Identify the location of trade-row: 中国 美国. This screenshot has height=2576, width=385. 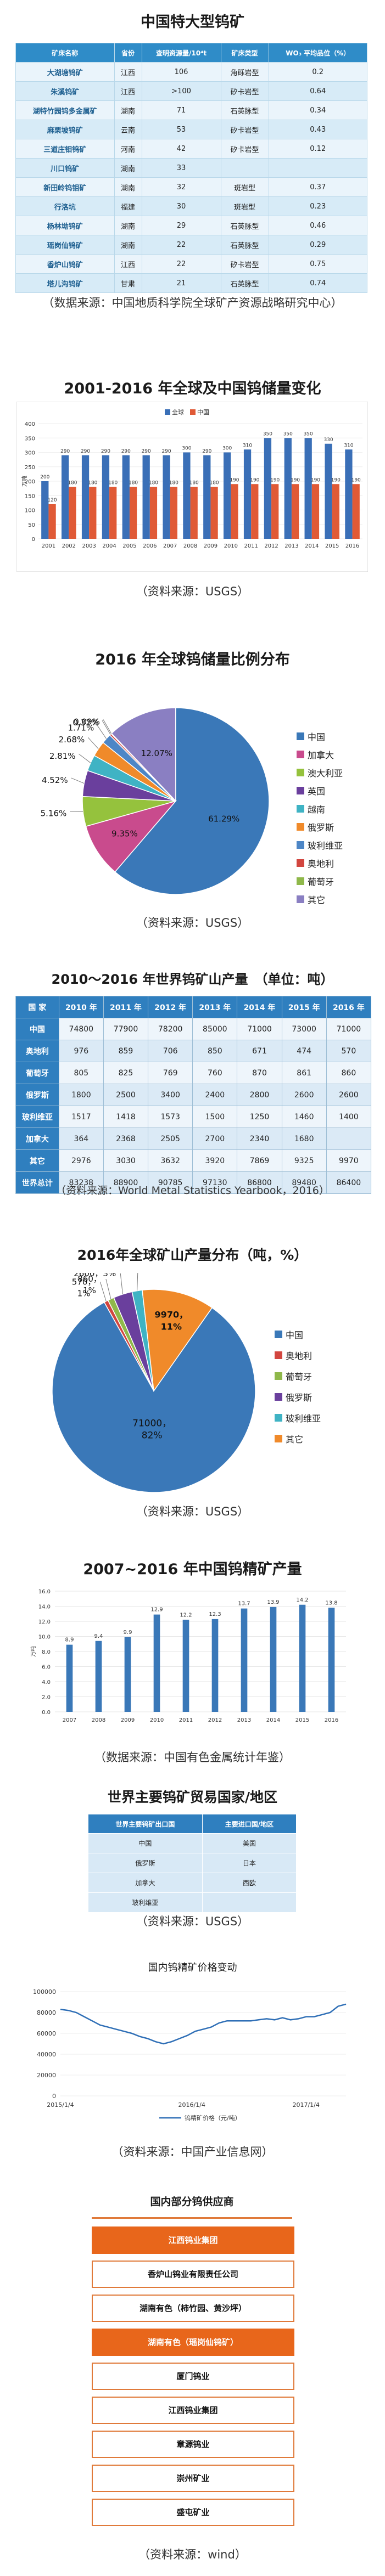
(193, 1843).